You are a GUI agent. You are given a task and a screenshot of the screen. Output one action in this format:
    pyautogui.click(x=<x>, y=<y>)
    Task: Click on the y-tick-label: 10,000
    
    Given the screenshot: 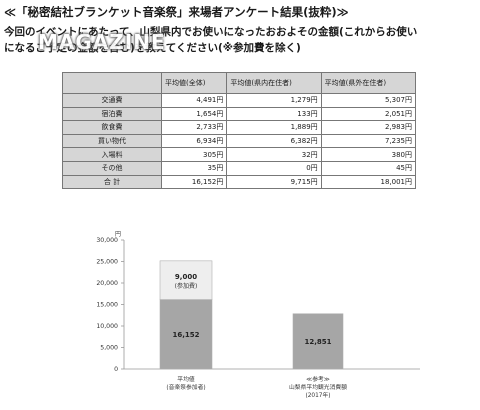 What is the action you would take?
    pyautogui.click(x=107, y=326)
    